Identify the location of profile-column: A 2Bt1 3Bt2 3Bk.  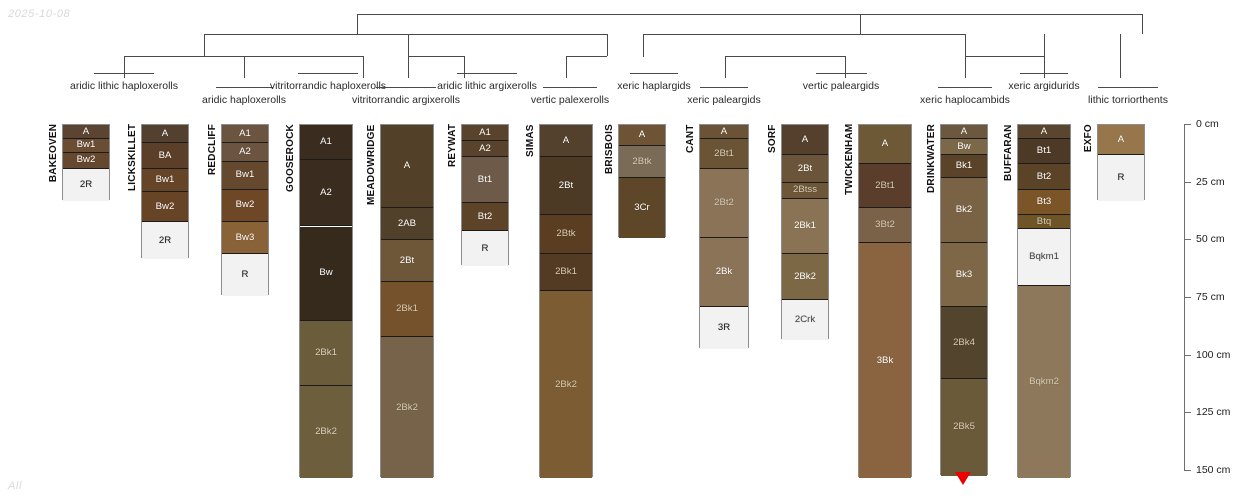
(885, 301).